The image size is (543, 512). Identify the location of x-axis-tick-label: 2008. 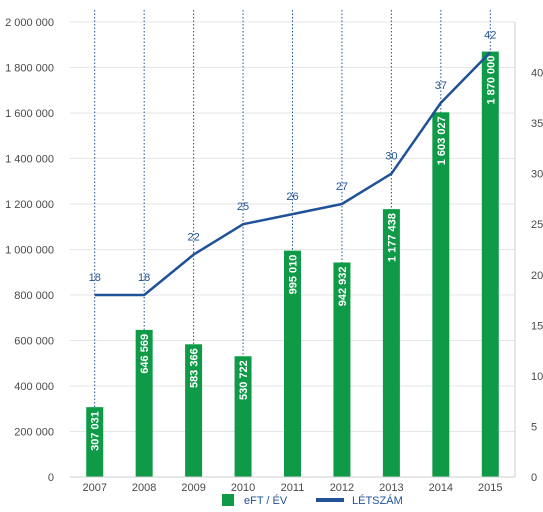
(144, 488).